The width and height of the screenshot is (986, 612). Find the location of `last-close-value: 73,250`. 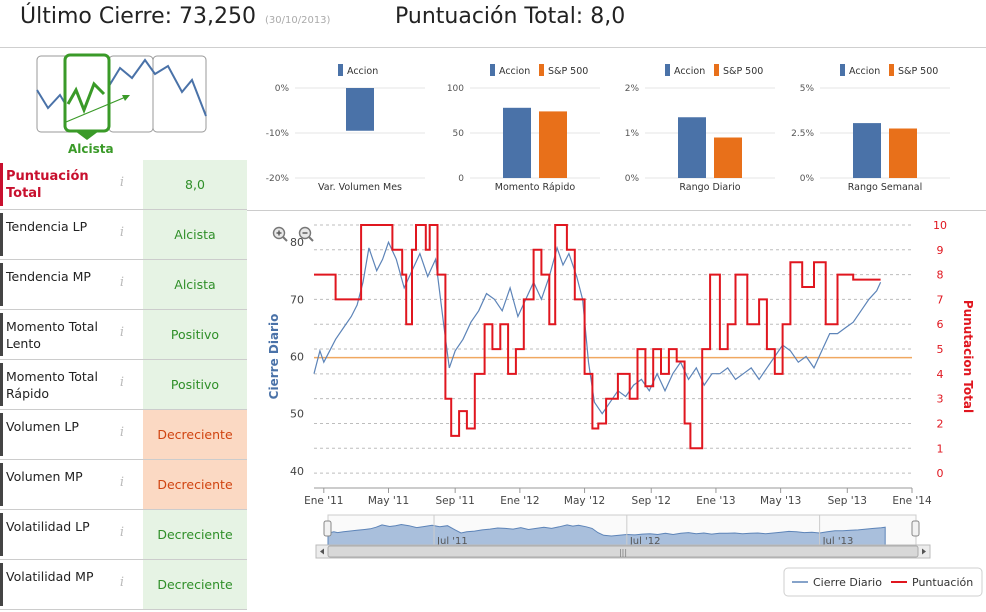

last-close-value: 73,250 is located at coordinates (217, 16).